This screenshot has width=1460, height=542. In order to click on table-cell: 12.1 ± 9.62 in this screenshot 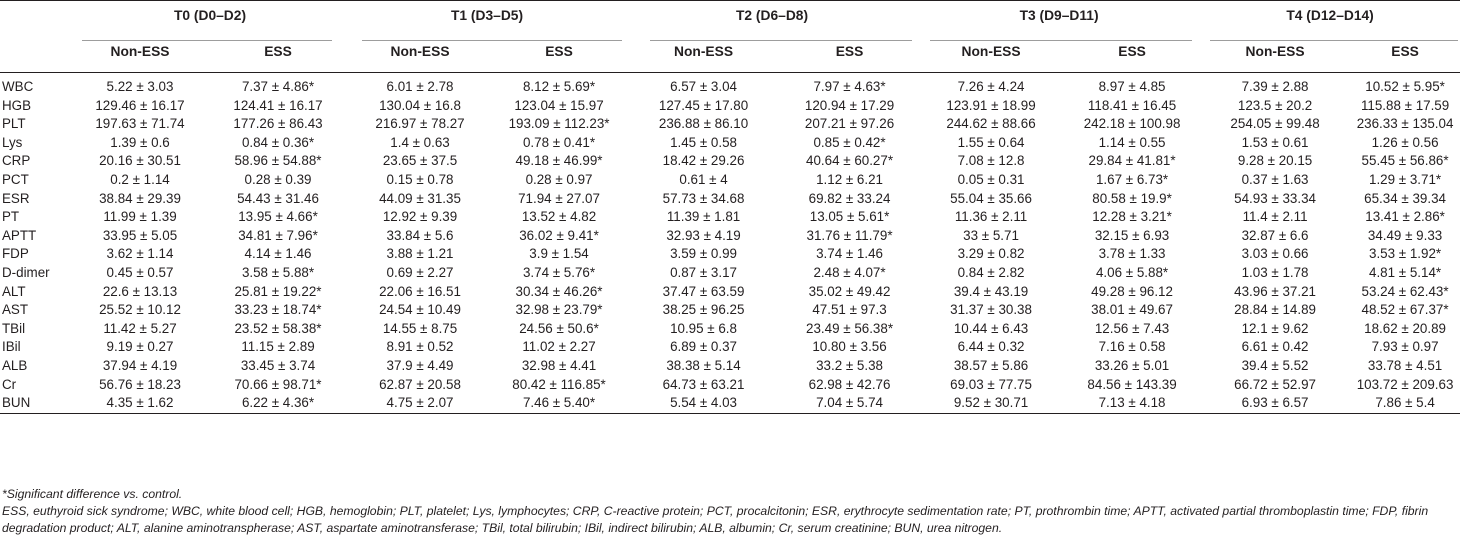, I will do `click(1275, 328)`.